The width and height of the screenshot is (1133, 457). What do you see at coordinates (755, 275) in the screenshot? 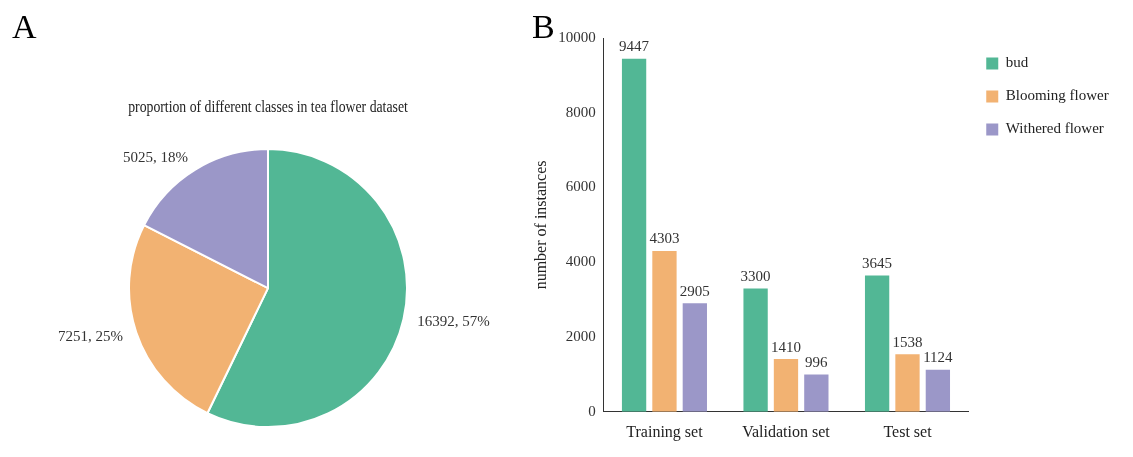
I see `data-label: 3300` at bounding box center [755, 275].